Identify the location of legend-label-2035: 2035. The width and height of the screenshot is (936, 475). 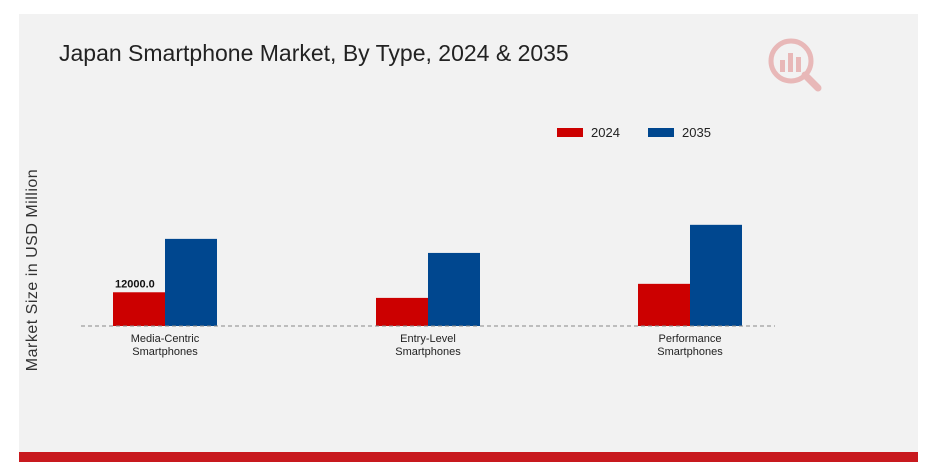
(696, 132).